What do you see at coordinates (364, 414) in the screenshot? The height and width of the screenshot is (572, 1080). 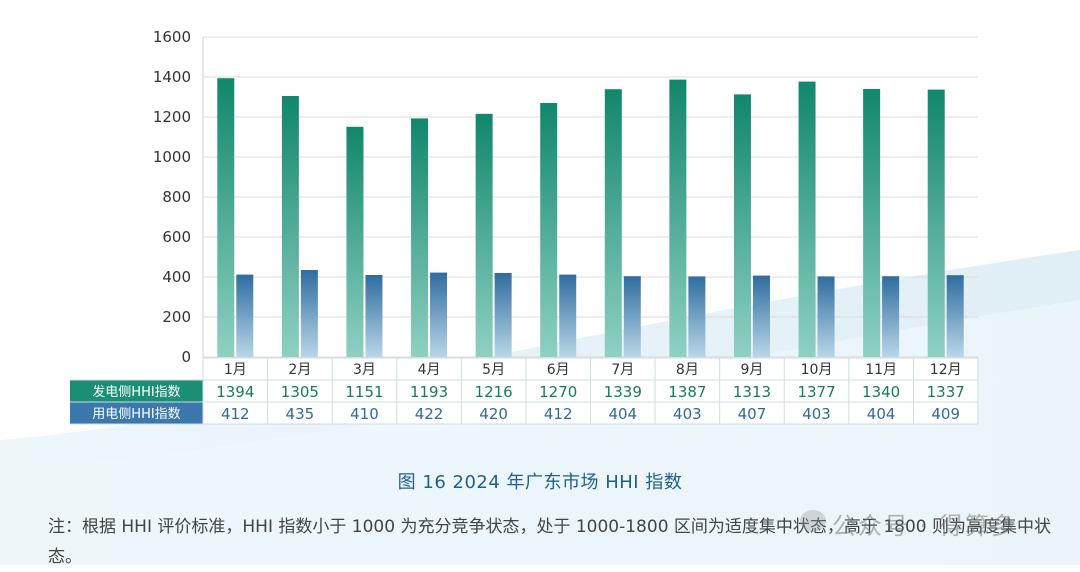 I see `data-value-label: 410` at bounding box center [364, 414].